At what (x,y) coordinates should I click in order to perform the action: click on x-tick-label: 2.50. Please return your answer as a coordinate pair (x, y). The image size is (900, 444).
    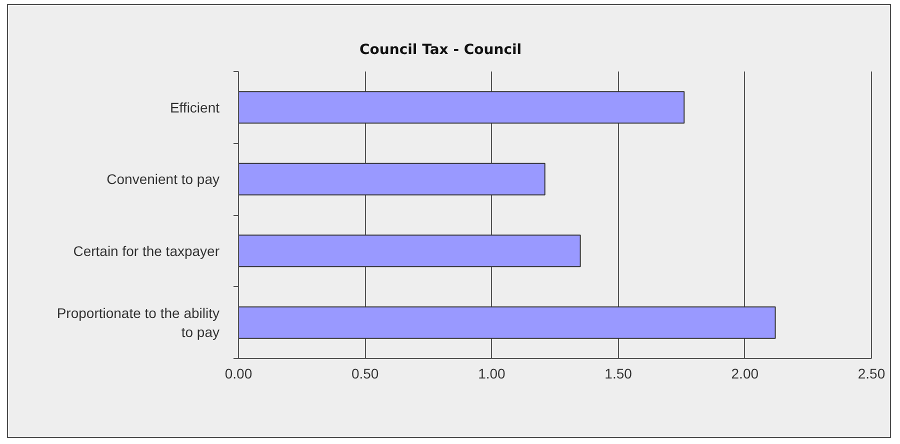
    Looking at the image, I should click on (872, 374).